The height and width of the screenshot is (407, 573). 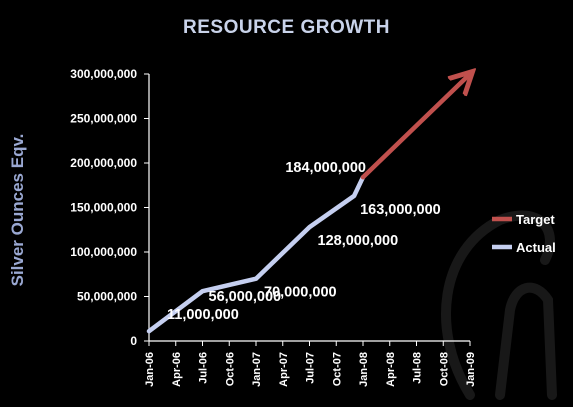 What do you see at coordinates (444, 369) in the screenshot?
I see `x-tick-label: Oct-08` at bounding box center [444, 369].